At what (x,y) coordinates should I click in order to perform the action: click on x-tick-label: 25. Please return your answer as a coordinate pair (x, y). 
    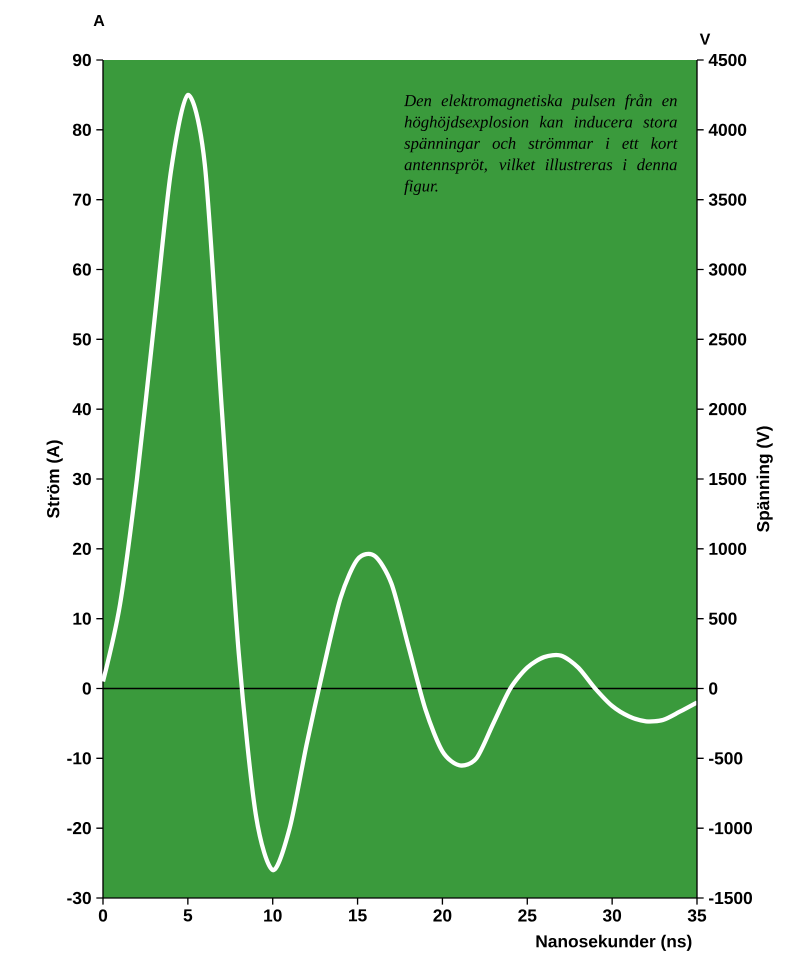
    Looking at the image, I should click on (527, 915).